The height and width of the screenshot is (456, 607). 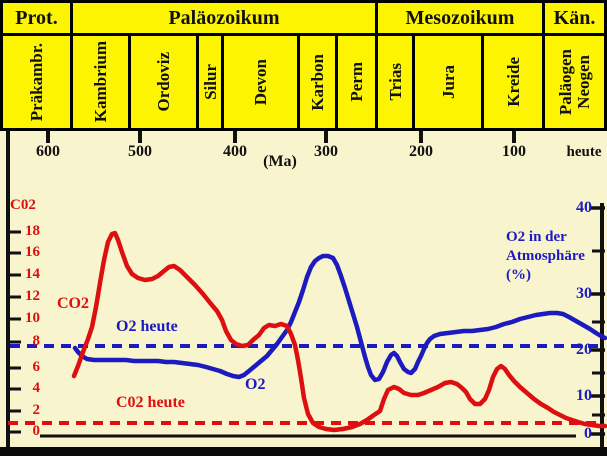 What do you see at coordinates (73, 303) in the screenshot?
I see `co2-curve-label: CO2` at bounding box center [73, 303].